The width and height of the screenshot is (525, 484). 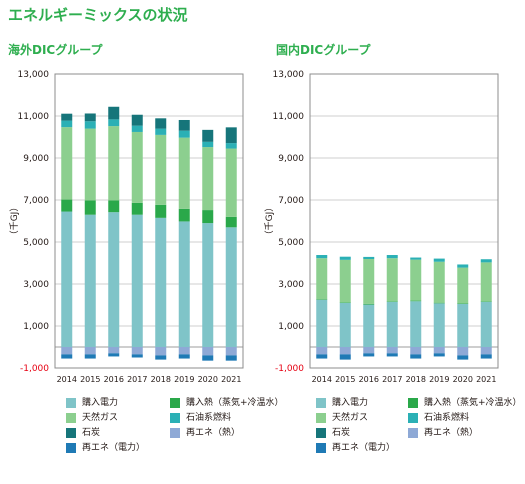 What do you see at coordinates (213, 433) in the screenshot?
I see `legend-label: 再エネ（熱）` at bounding box center [213, 433].